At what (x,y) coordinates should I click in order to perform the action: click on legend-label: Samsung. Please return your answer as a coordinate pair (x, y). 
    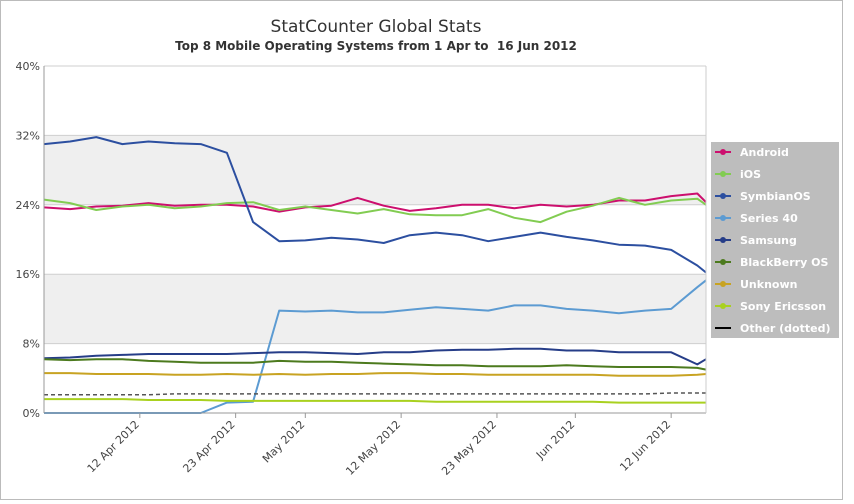
    Looking at the image, I should click on (768, 240).